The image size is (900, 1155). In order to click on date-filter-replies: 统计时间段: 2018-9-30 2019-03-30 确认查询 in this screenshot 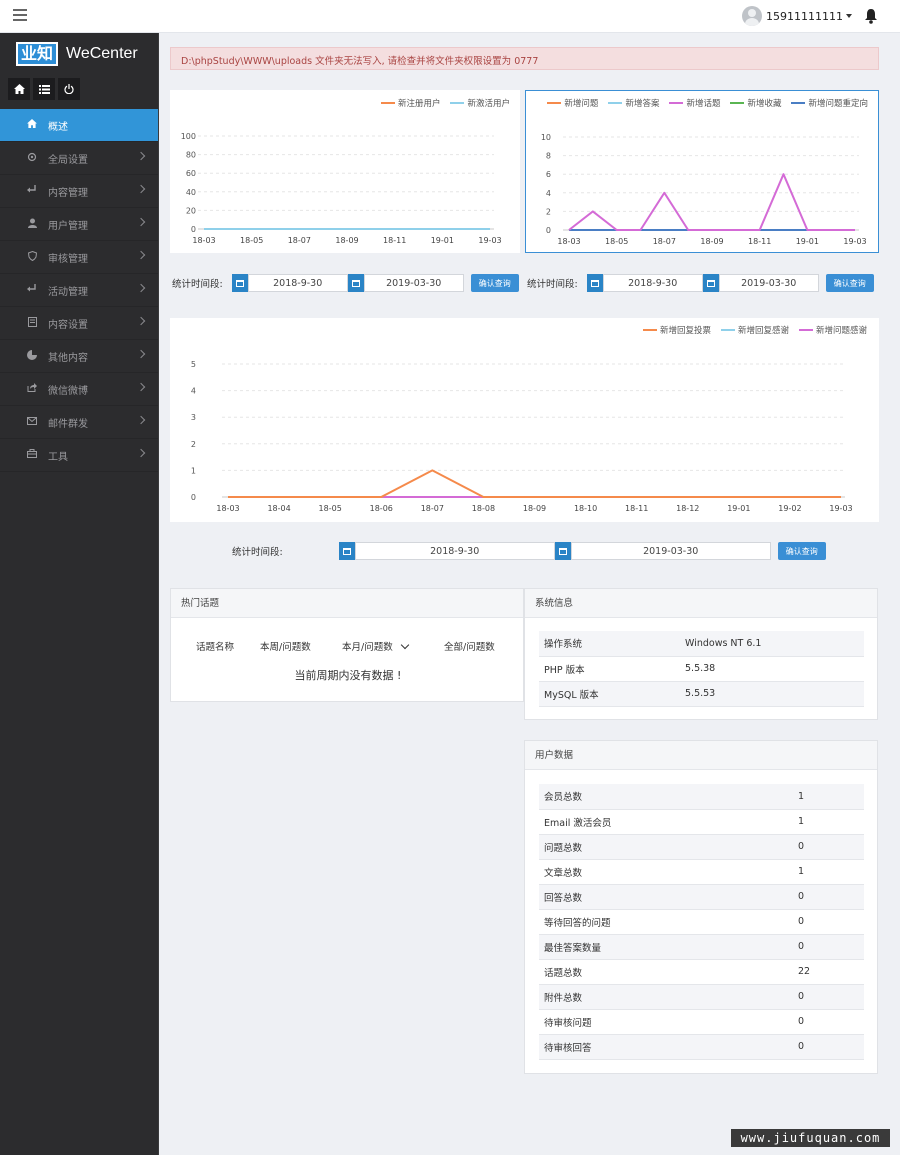, I will do `click(529, 551)`.